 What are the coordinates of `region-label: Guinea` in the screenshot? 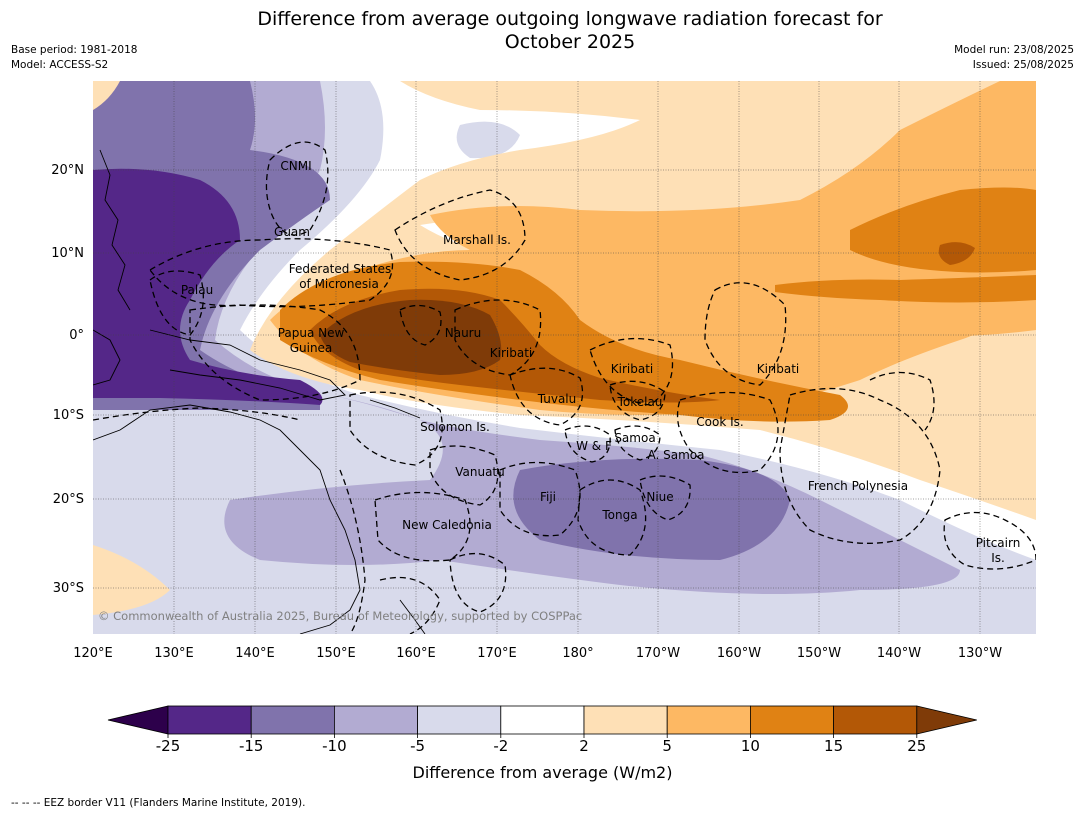 It's located at (311, 348).